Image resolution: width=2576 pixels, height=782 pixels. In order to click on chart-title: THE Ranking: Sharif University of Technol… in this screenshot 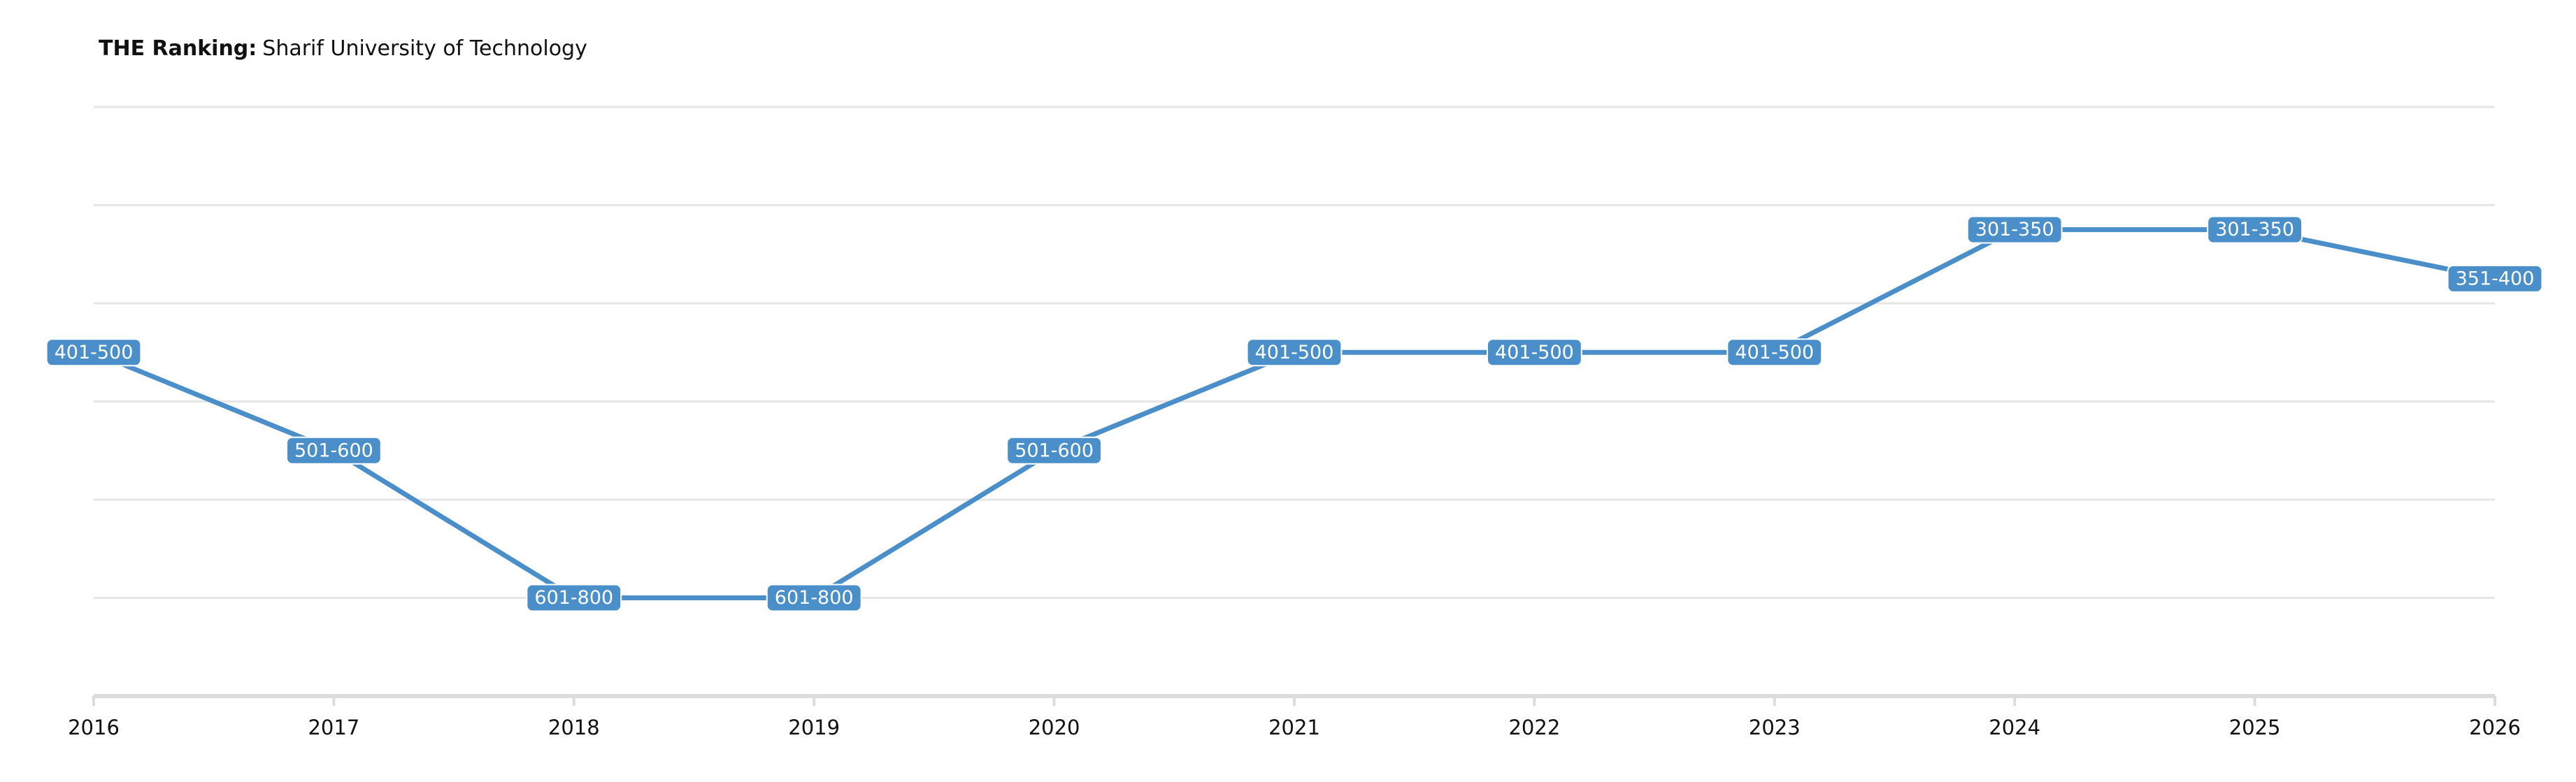, I will do `click(343, 48)`.